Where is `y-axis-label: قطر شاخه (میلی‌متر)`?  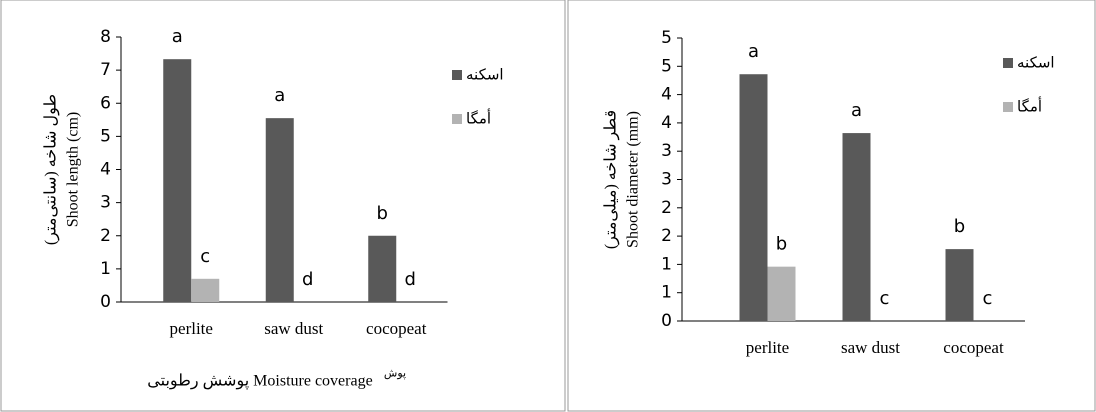
y-axis-label: قطر شاخه (میلی‌متر) is located at coordinates (611, 179).